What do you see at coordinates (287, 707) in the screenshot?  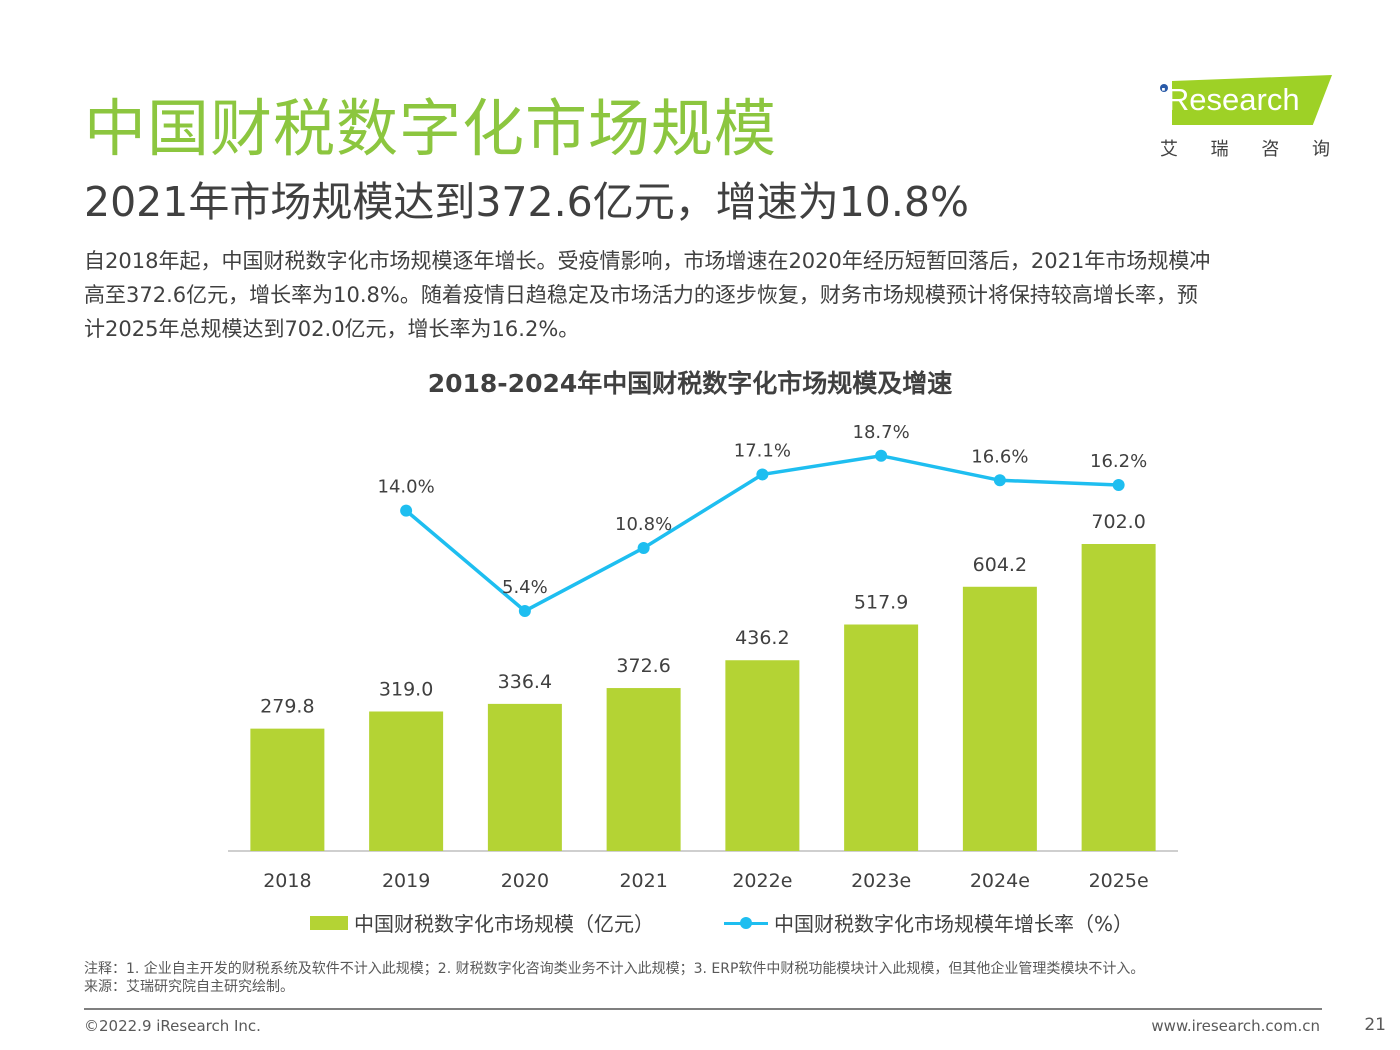 I see `bar-value-label: 279.8` at bounding box center [287, 707].